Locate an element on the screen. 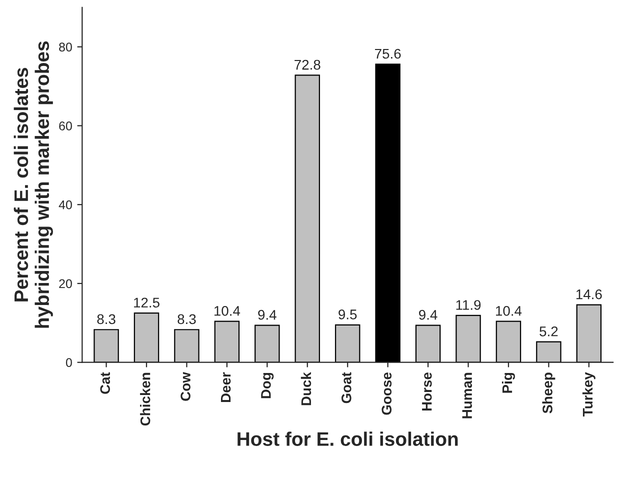 This screenshot has width=632, height=493. x-tick-label: Cat is located at coordinates (105, 383).